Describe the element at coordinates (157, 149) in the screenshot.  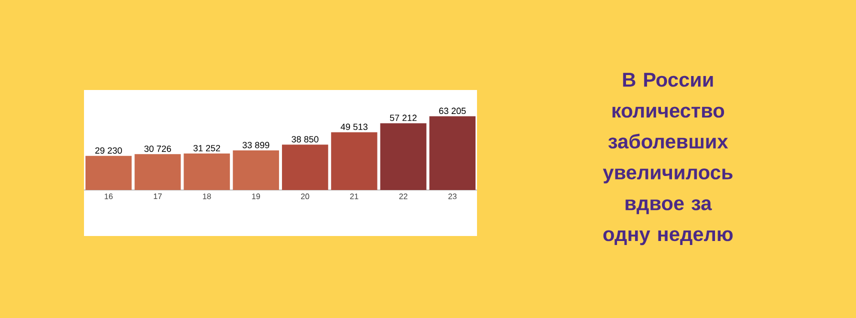
I see `data-label: 30 726` at that location.